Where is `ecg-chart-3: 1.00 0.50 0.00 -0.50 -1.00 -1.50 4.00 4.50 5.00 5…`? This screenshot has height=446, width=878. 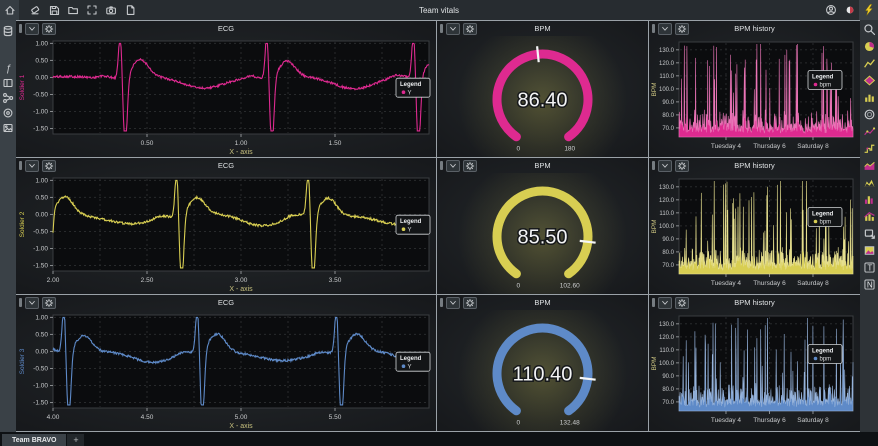 ecg-chart-3: 1.00 0.50 0.00 -0.50 -1.00 -1.50 4.00 4.50 5.00 5… is located at coordinates (226, 370).